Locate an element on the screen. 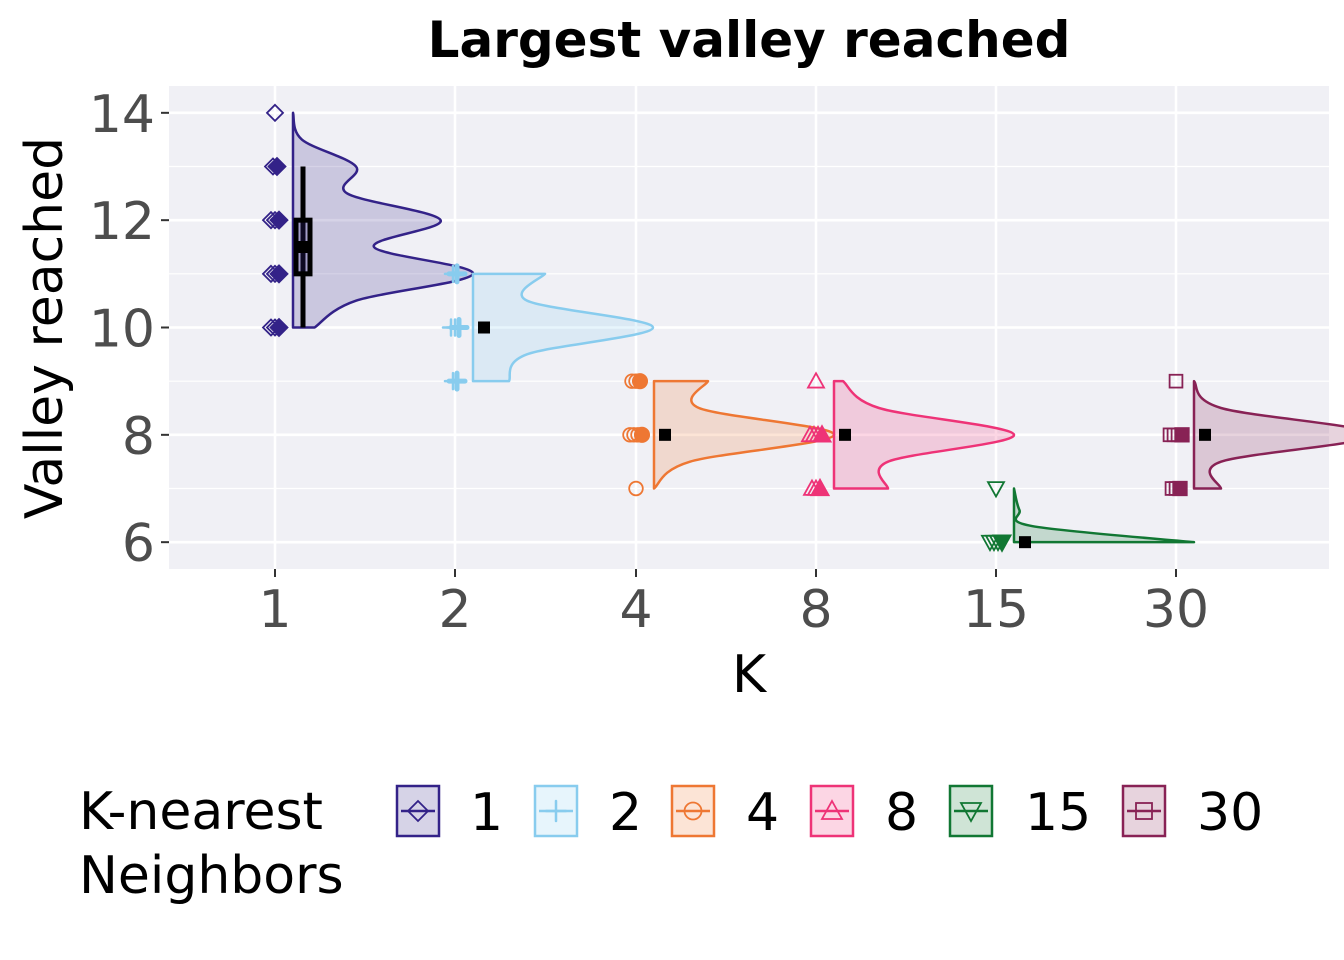 The width and height of the screenshot is (1344, 960). legend-label: 15 is located at coordinates (1058, 813).